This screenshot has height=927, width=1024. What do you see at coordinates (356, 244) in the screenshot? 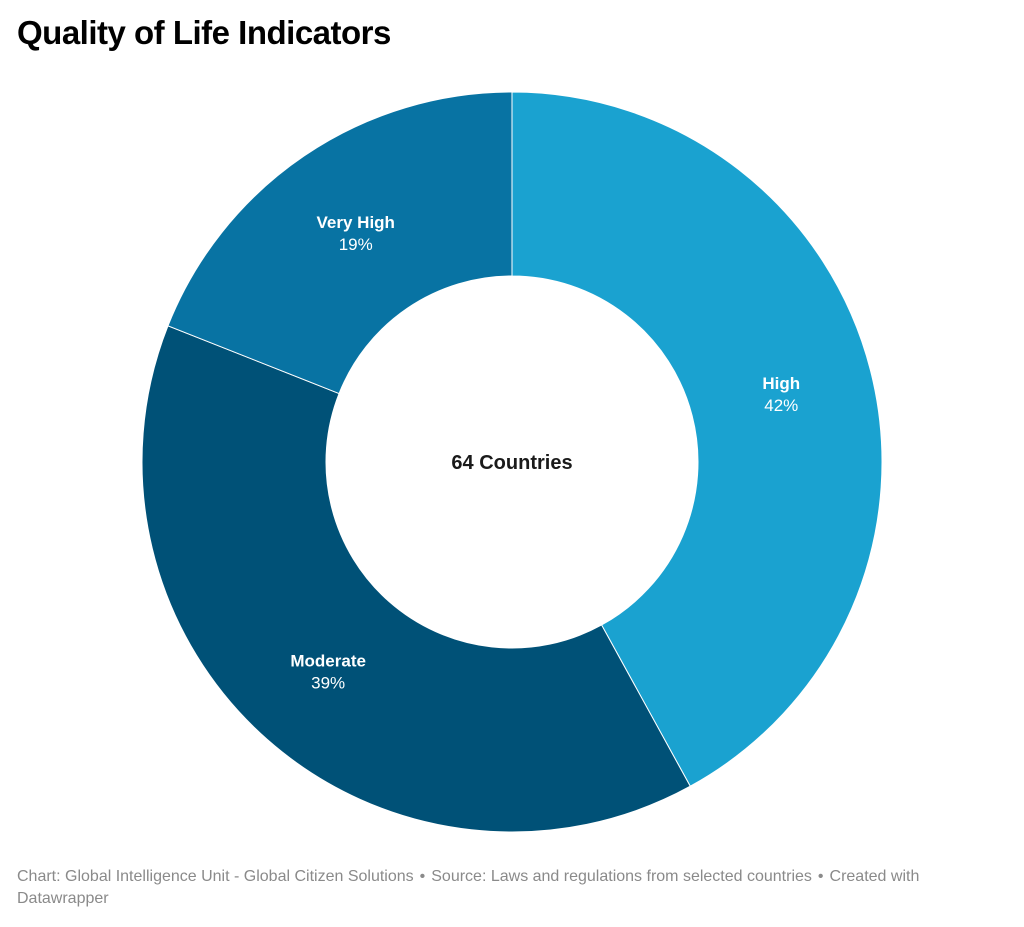
I see `slice-value-label: 19%` at bounding box center [356, 244].